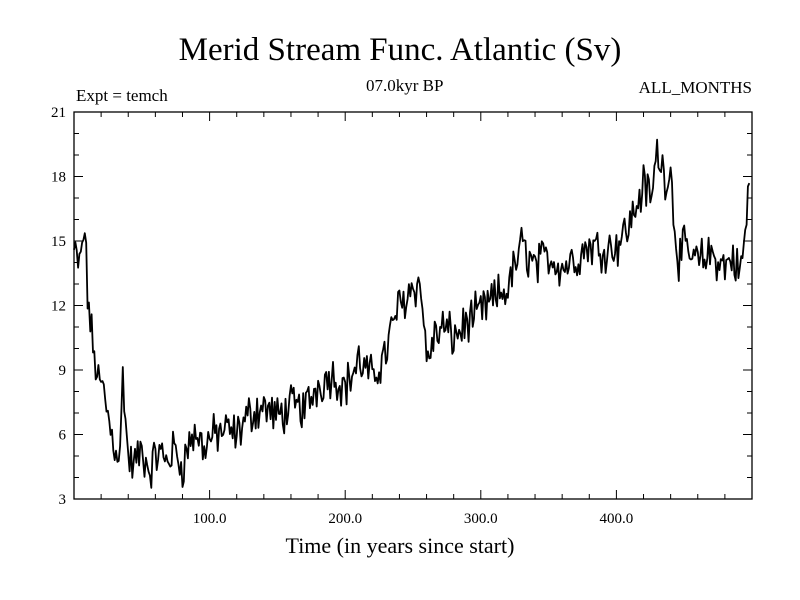 Image resolution: width=800 pixels, height=600 pixels. I want to click on y-tick-label: 9, so click(63, 371).